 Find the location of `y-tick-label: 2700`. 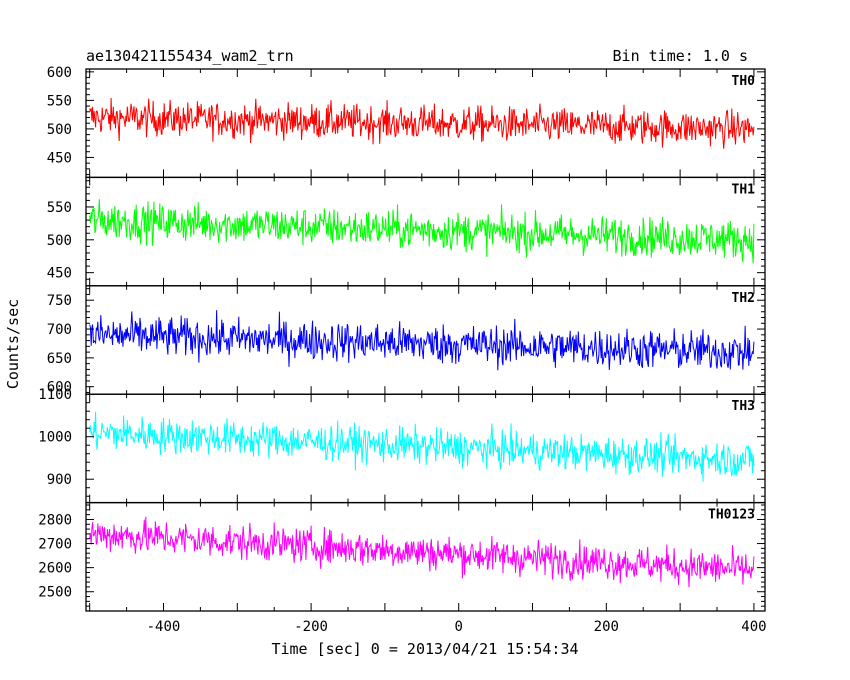

y-tick-label: 2700 is located at coordinates (55, 545).